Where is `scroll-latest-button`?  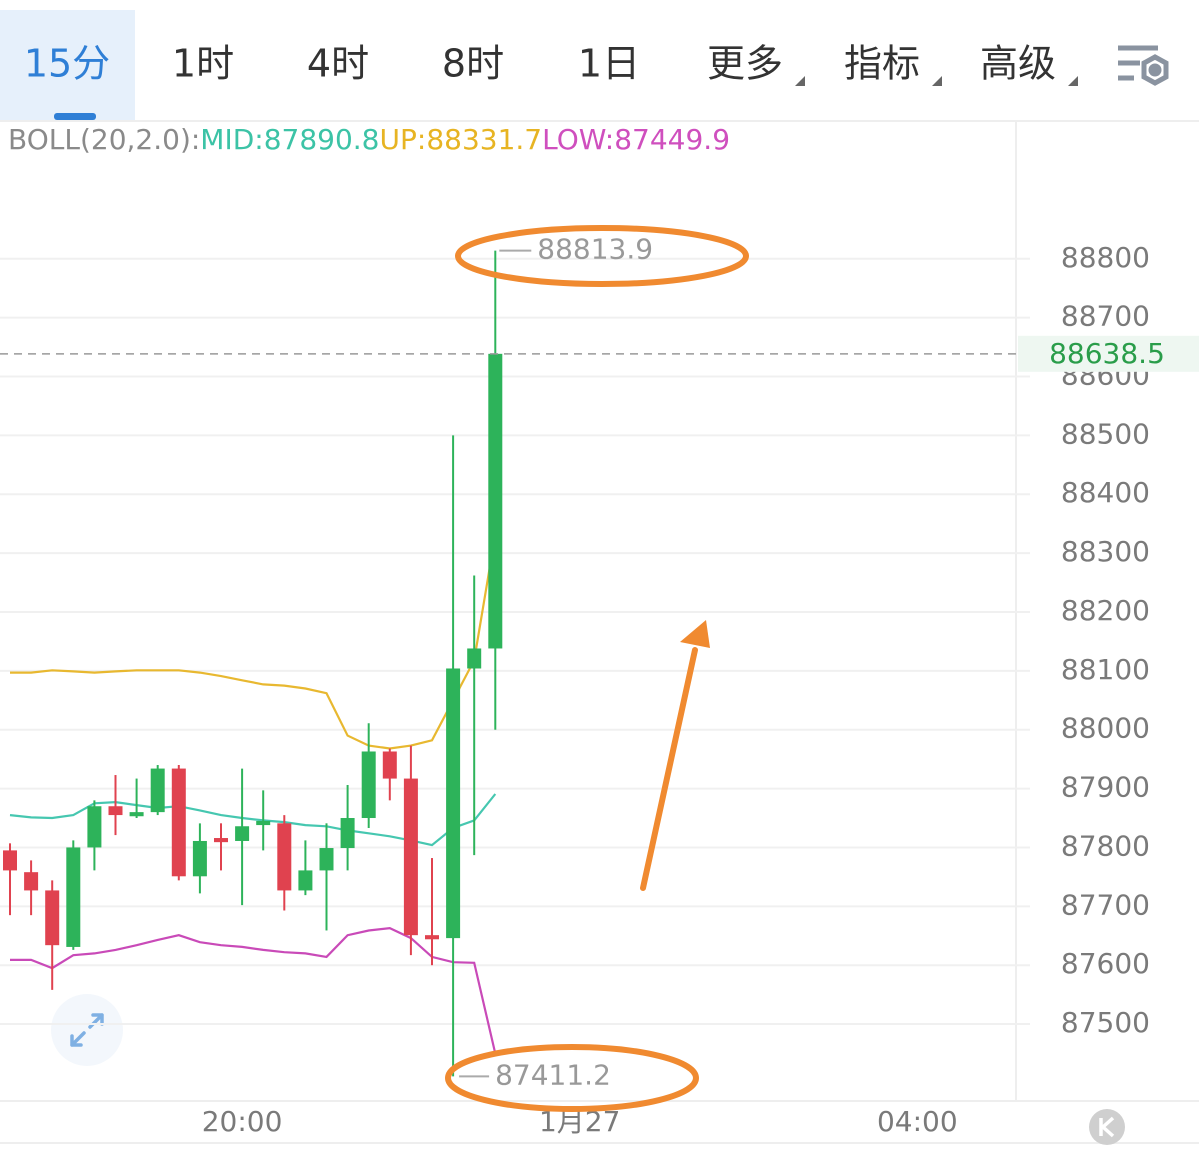
scroll-latest-button is located at coordinates (1107, 1127).